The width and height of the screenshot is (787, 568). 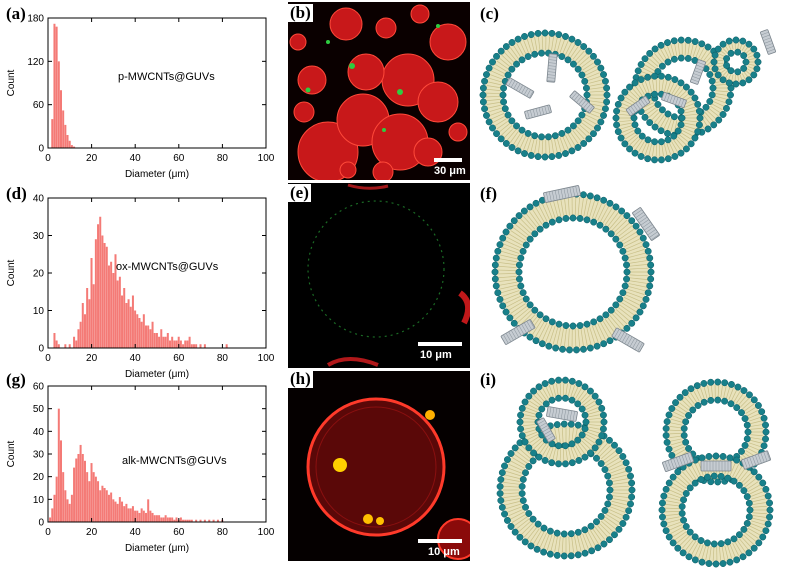 I want to click on carbon-nanotube-i1, so click(x=562, y=414).